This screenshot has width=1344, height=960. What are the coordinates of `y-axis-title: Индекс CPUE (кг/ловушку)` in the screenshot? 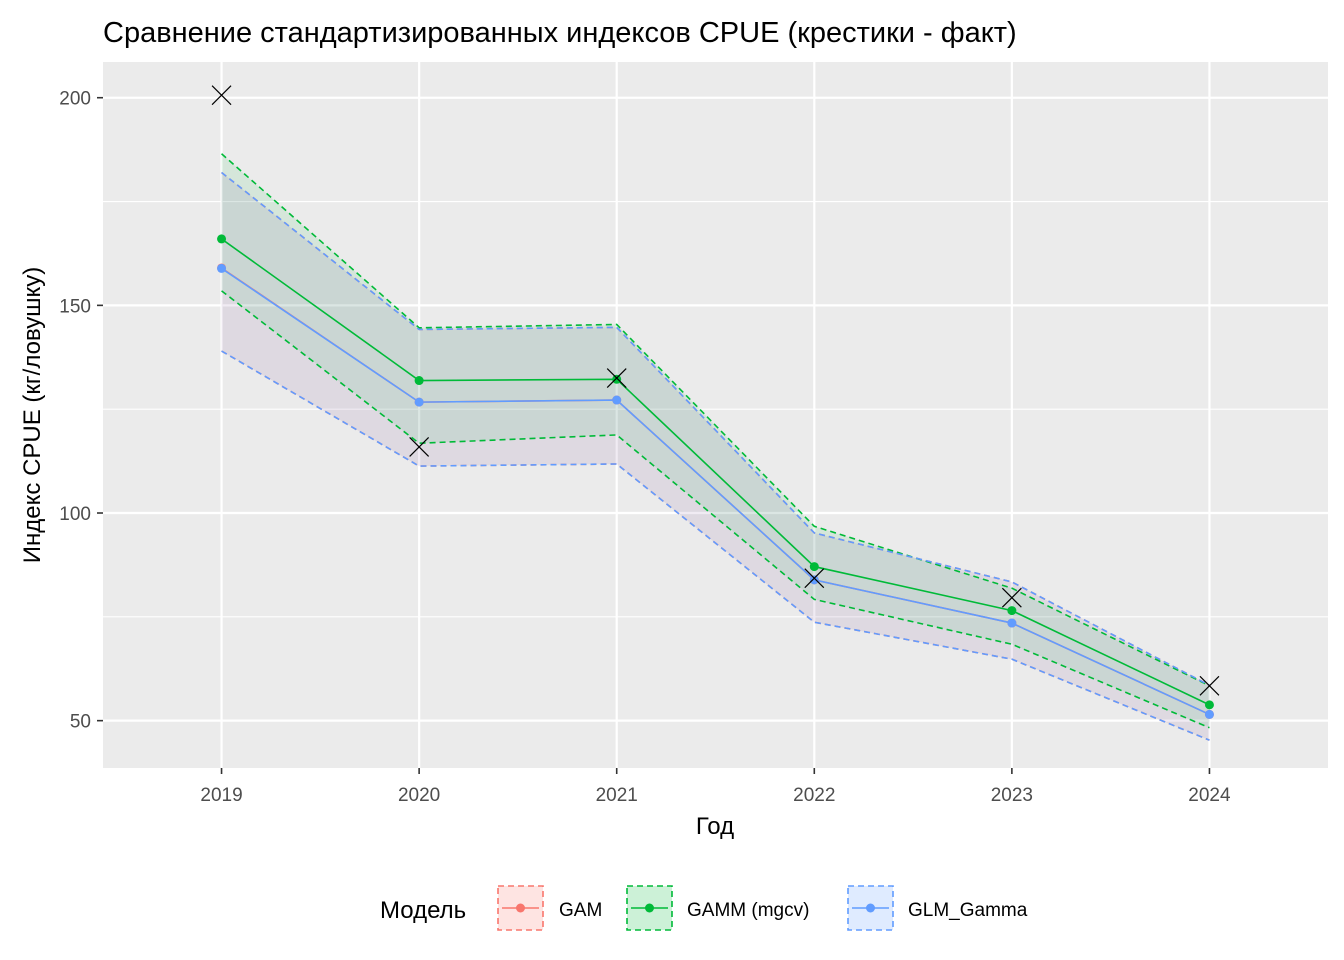 It's located at (32, 415).